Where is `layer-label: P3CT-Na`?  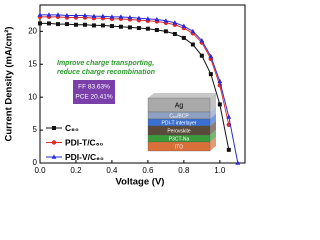 layer-label: P3CT-Na is located at coordinates (179, 139).